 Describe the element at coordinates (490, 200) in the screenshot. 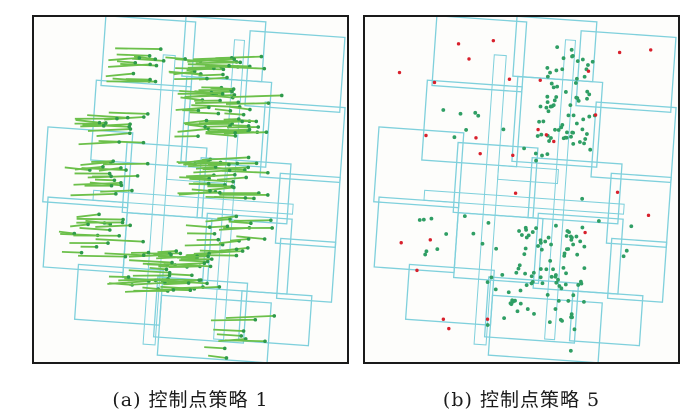

I see `tile-strip` at that location.